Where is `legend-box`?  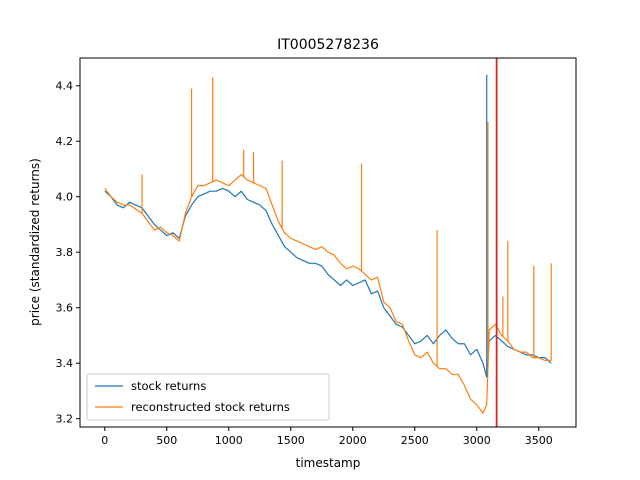
legend-box is located at coordinates (208, 397).